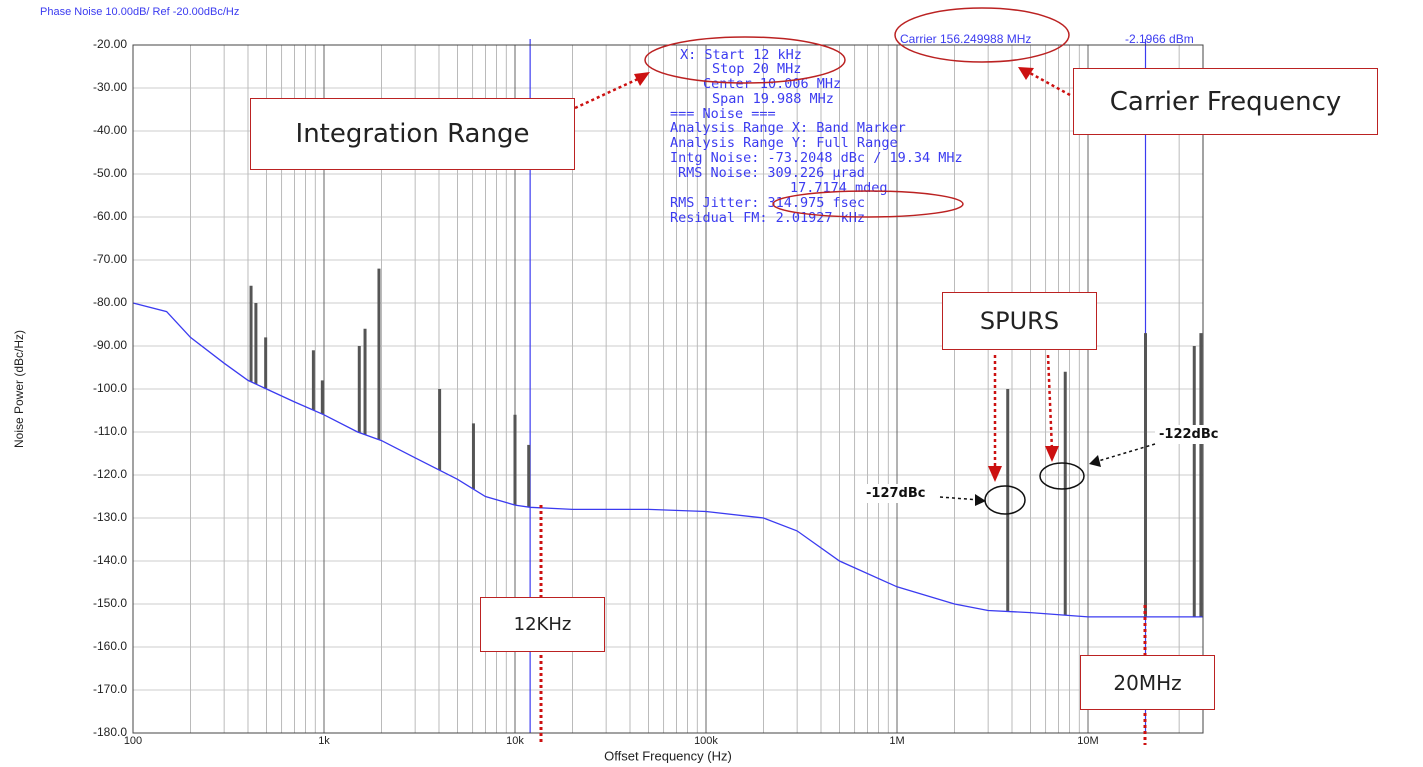 The height and width of the screenshot is (767, 1423). What do you see at coordinates (110, 44) in the screenshot?
I see `y-tick-label: -20.00` at bounding box center [110, 44].